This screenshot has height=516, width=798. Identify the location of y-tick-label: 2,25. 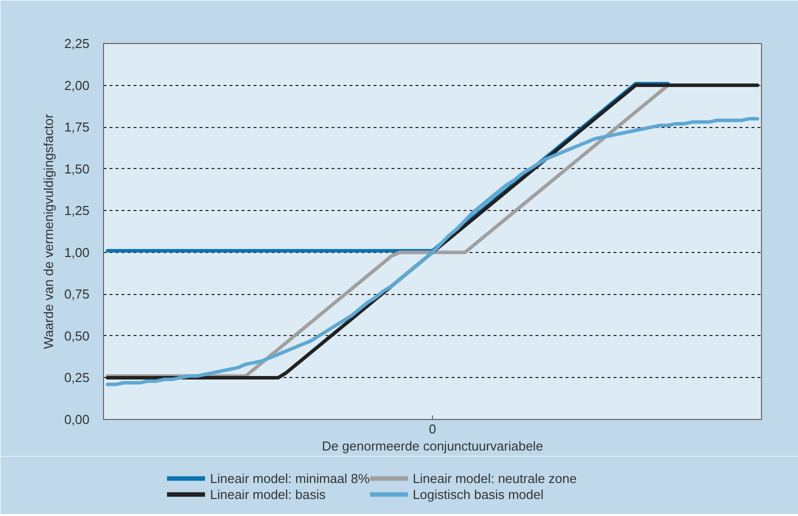
(77, 43).